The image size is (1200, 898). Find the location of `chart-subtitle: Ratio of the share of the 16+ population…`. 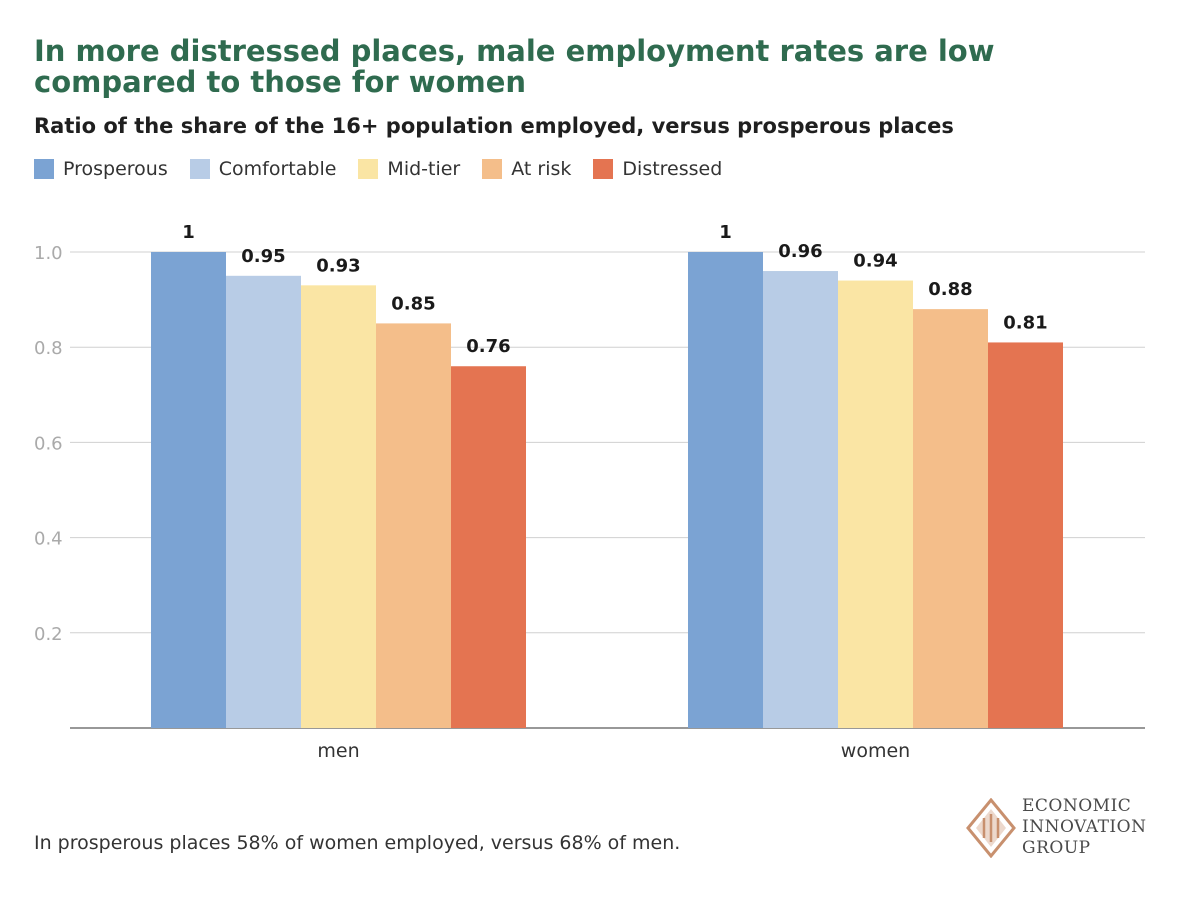

chart-subtitle: Ratio of the share of the 16+ population… is located at coordinates (494, 126).